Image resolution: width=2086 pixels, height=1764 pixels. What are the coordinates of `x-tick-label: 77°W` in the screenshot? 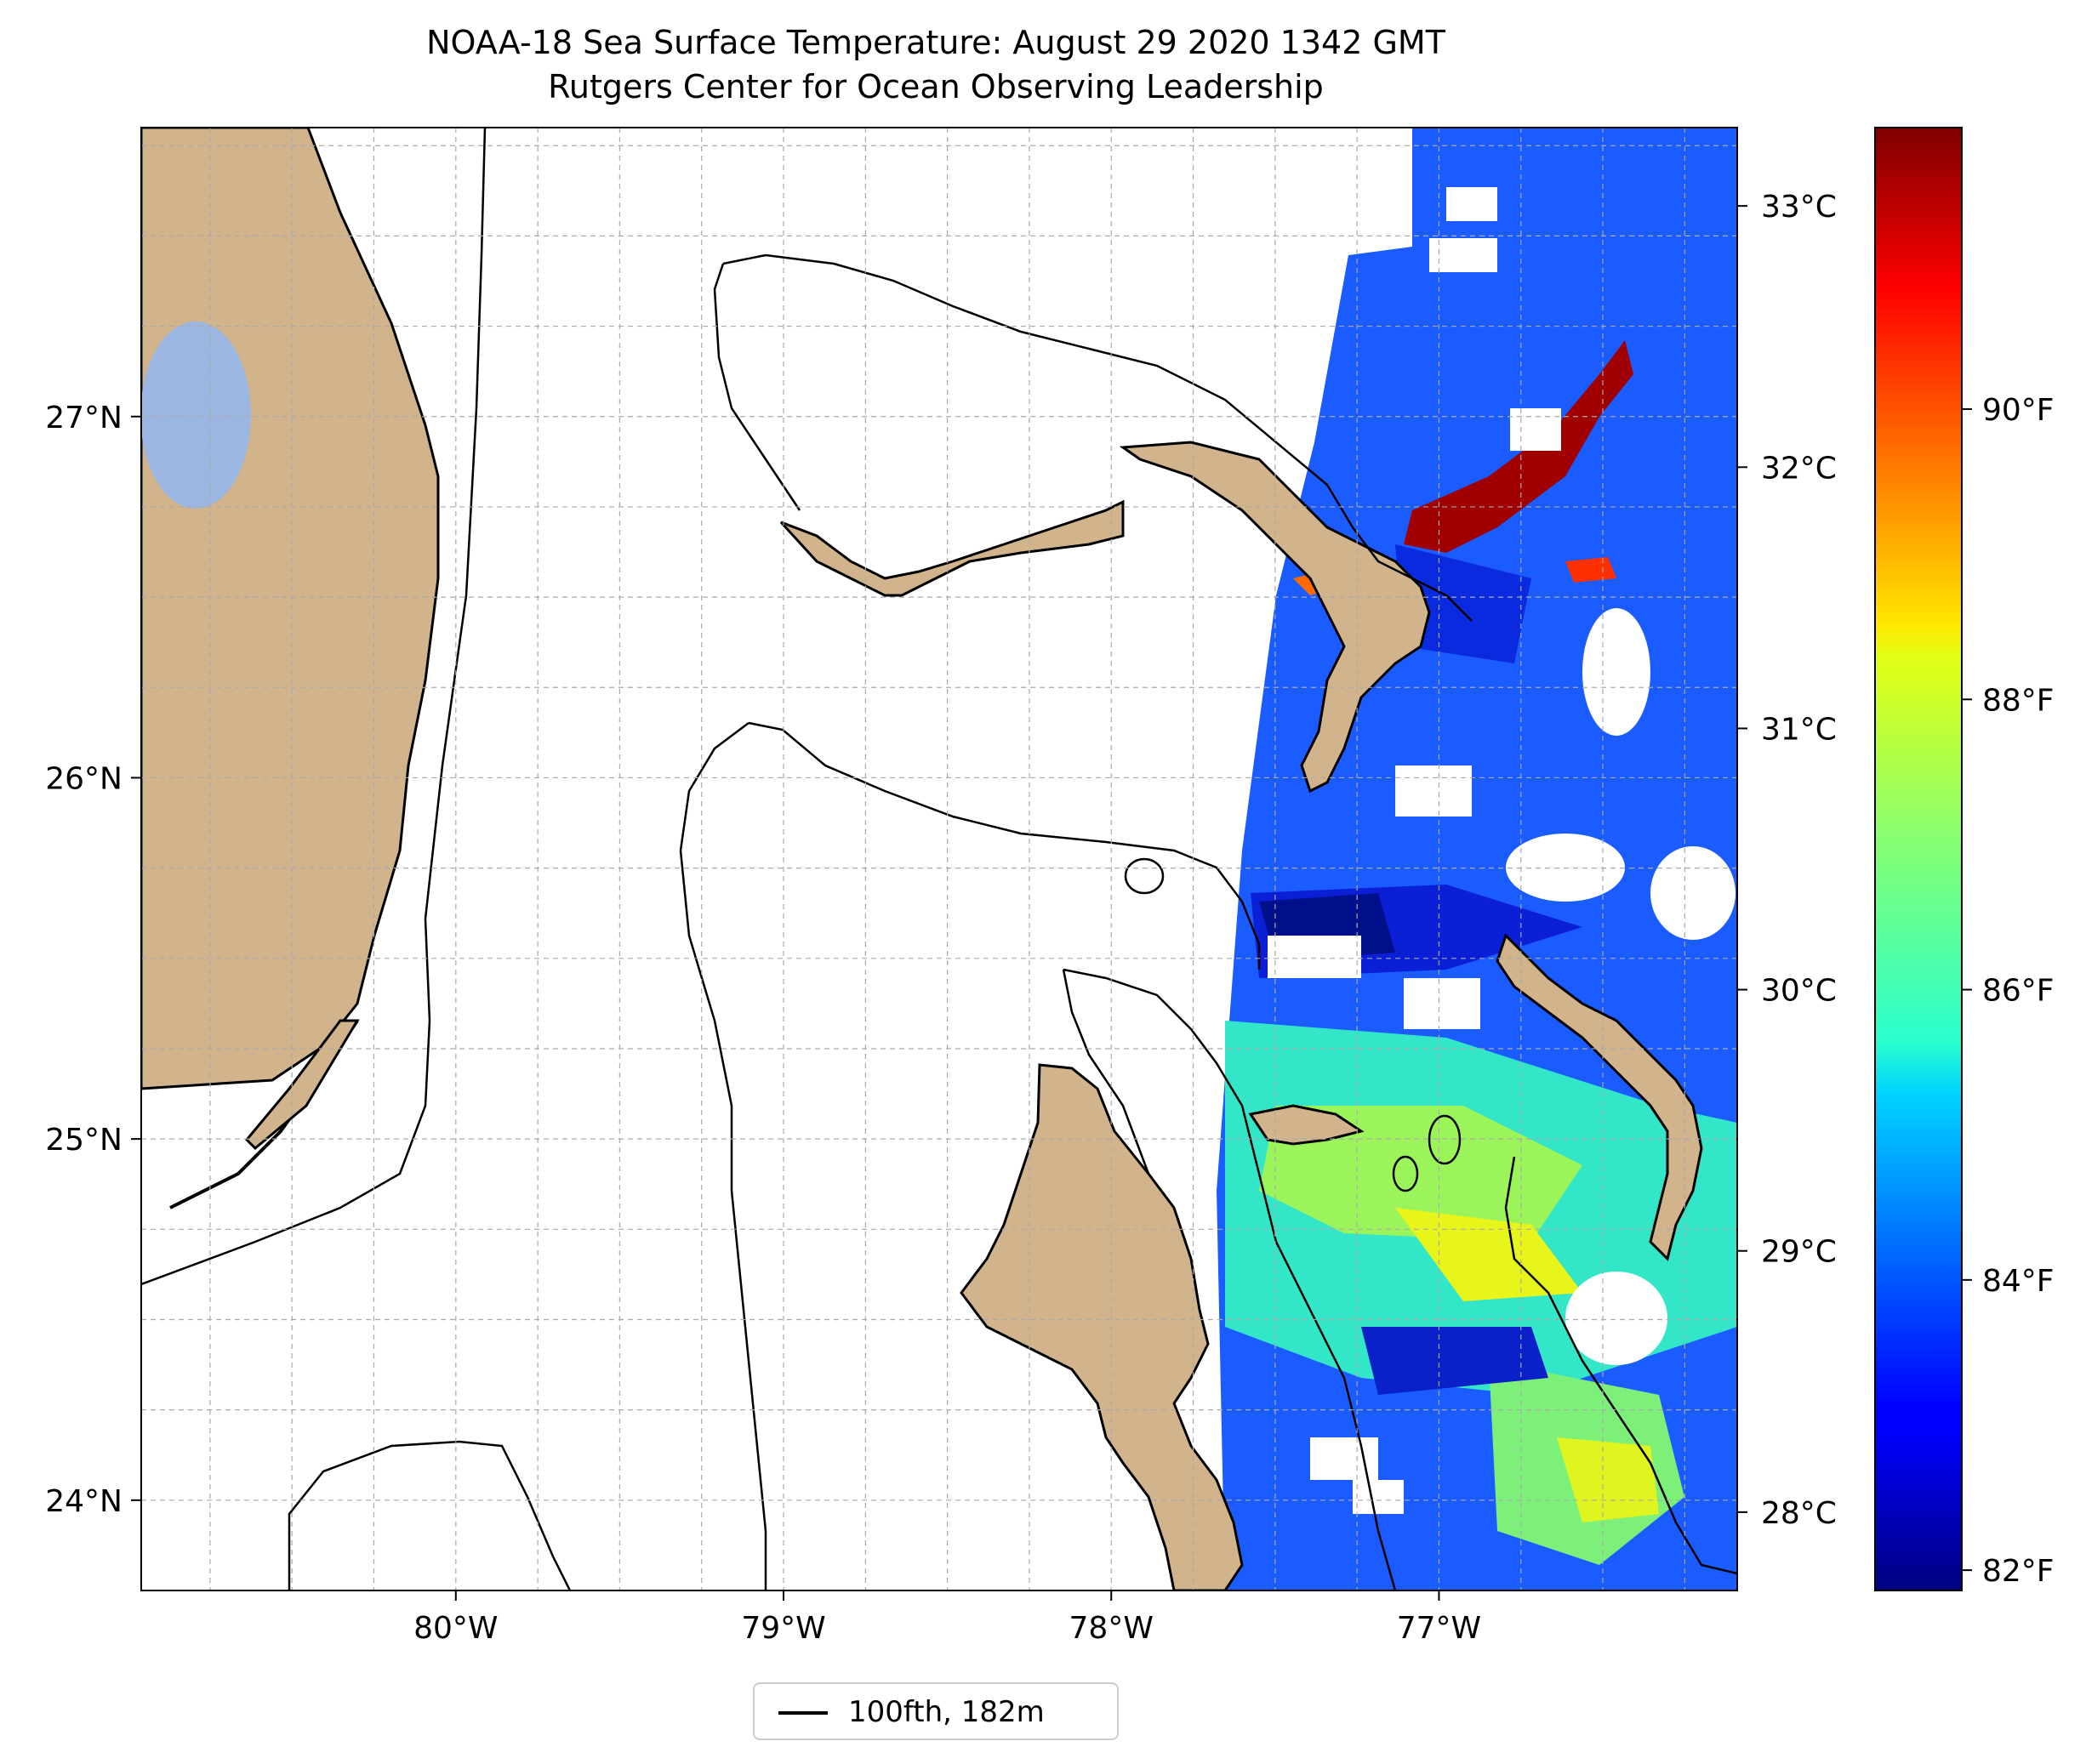 It's located at (1439, 1628).